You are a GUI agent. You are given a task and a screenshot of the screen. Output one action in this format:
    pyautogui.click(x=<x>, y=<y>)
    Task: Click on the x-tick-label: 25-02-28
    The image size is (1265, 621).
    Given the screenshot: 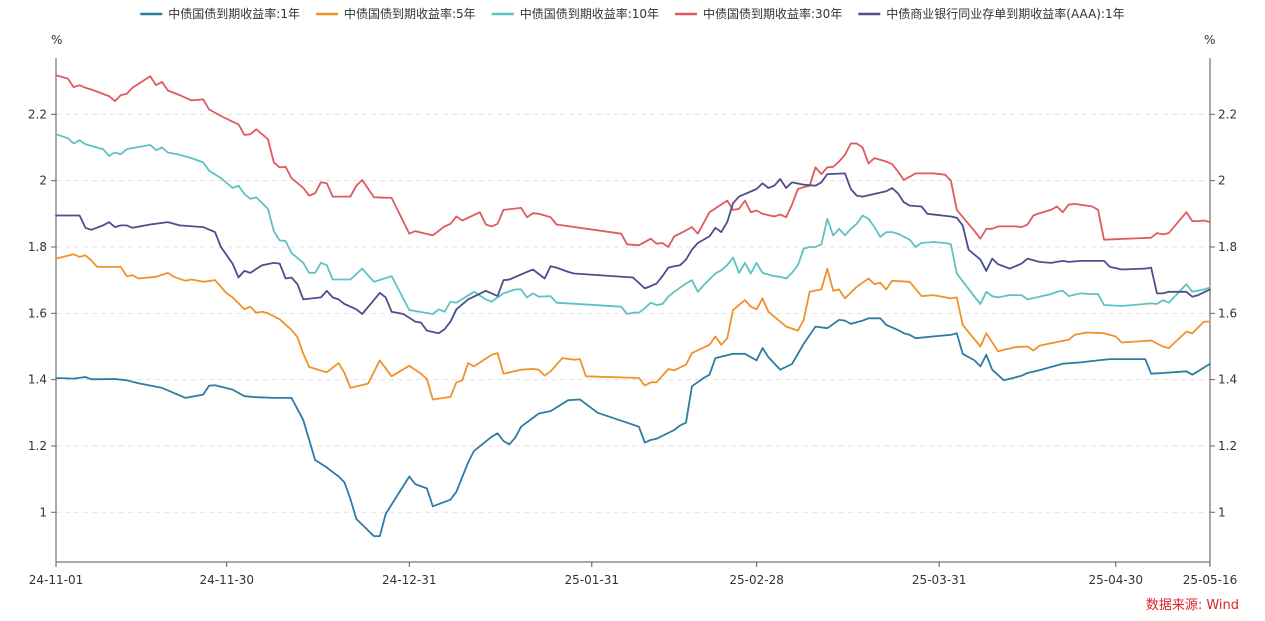 What is the action you would take?
    pyautogui.click(x=756, y=580)
    